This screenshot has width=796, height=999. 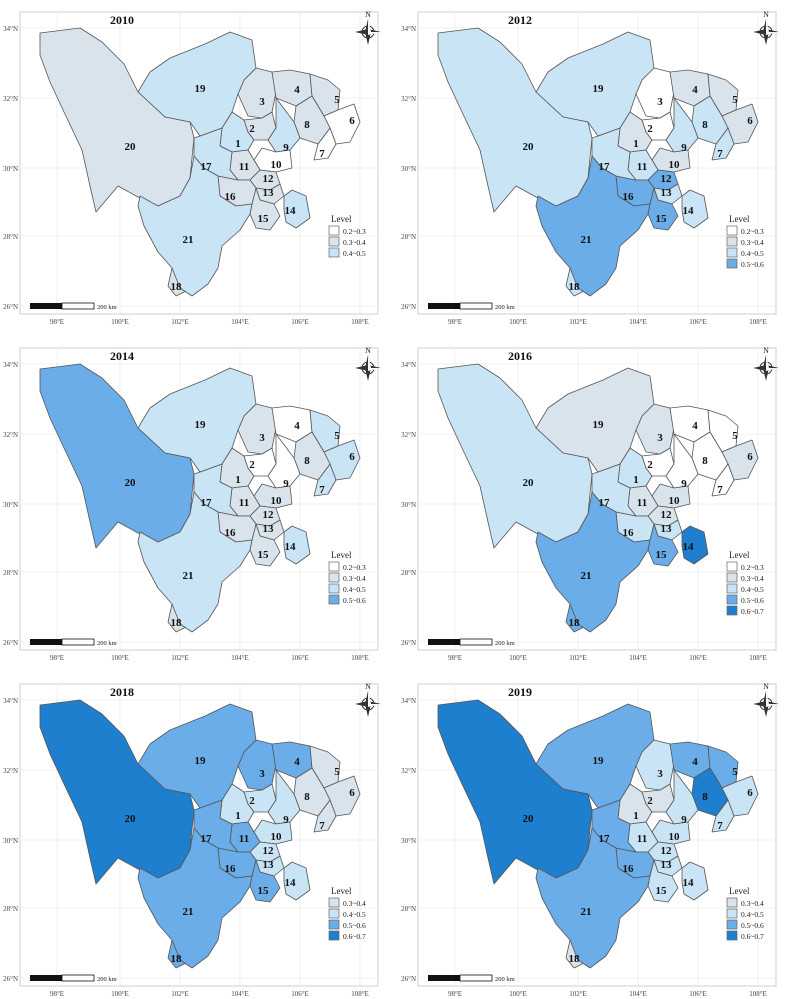 I want to click on region-label-12: 12, so click(x=667, y=851).